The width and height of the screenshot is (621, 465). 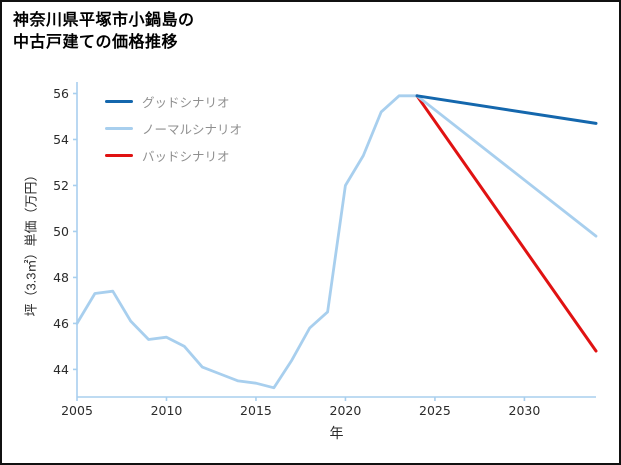 I want to click on legend-swatch-normal, so click(x=119, y=128).